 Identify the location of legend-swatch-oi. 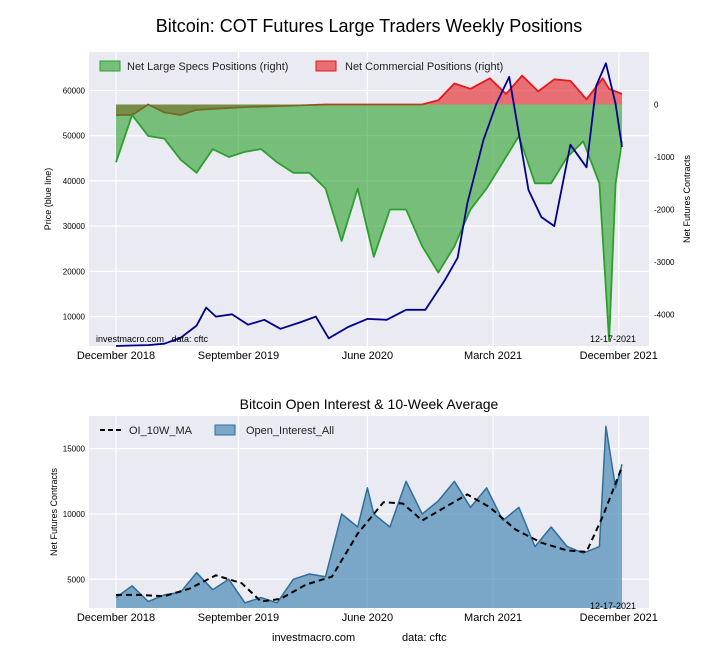
(225, 430).